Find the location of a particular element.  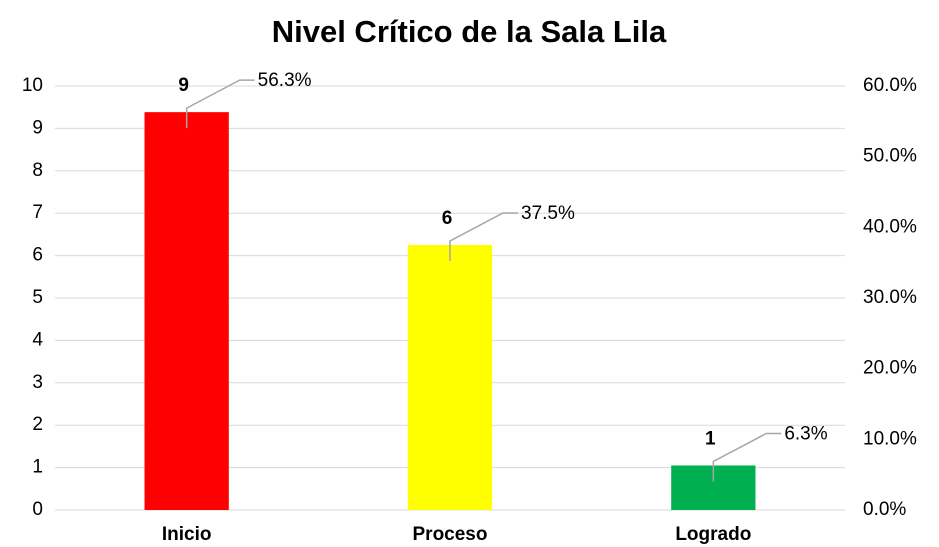

y-tick-label: 6 is located at coordinates (37, 255).